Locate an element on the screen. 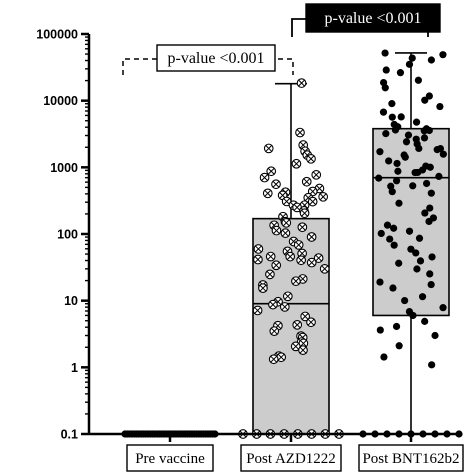 The height and width of the screenshot is (474, 474). box-iqr is located at coordinates (411, 222).